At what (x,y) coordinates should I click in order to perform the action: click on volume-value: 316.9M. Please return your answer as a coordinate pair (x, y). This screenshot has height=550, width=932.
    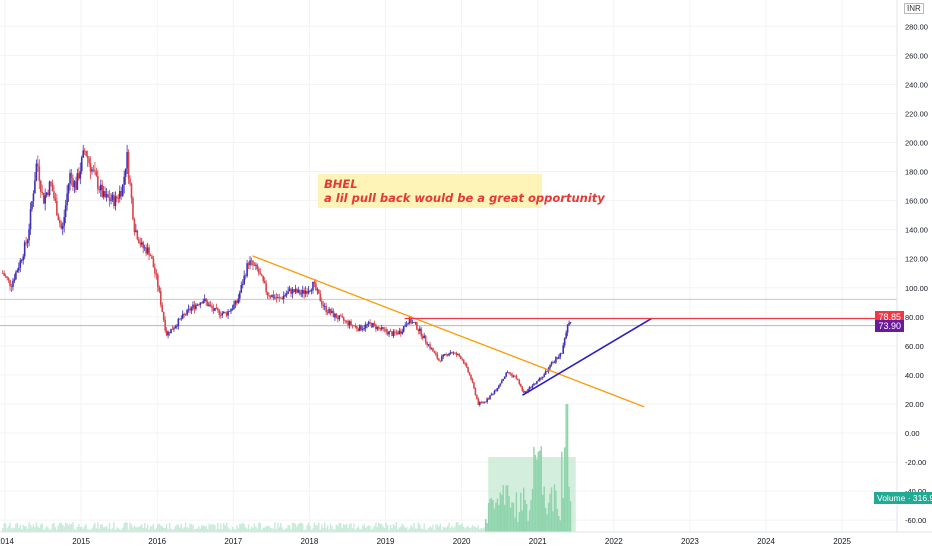
    Looking at the image, I should click on (922, 498).